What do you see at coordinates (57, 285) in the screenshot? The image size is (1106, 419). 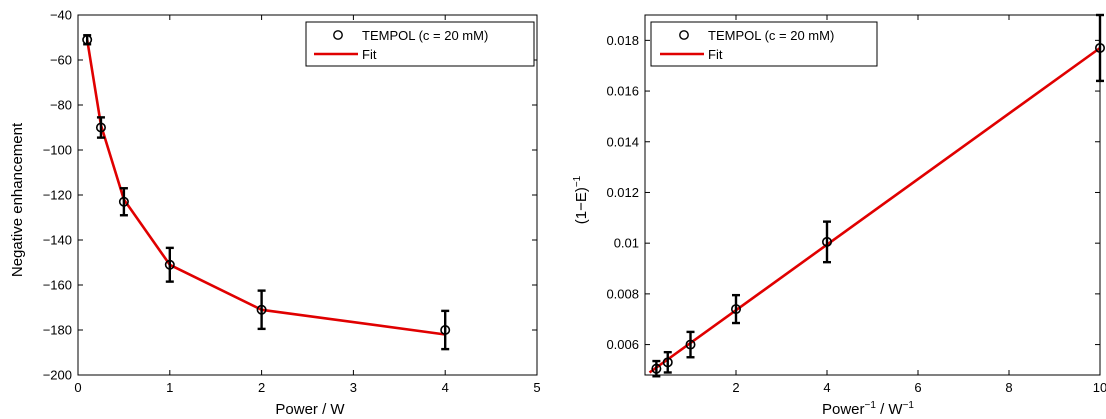 I see `y-tick-label: −160` at bounding box center [57, 285].